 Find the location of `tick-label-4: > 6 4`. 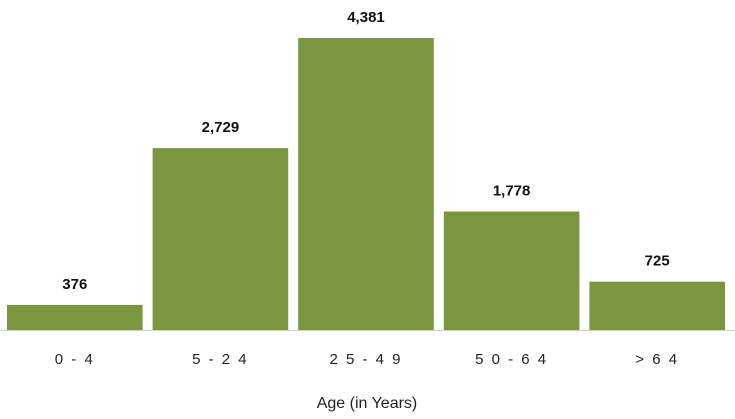

tick-label-4: > 6 4 is located at coordinates (657, 359).